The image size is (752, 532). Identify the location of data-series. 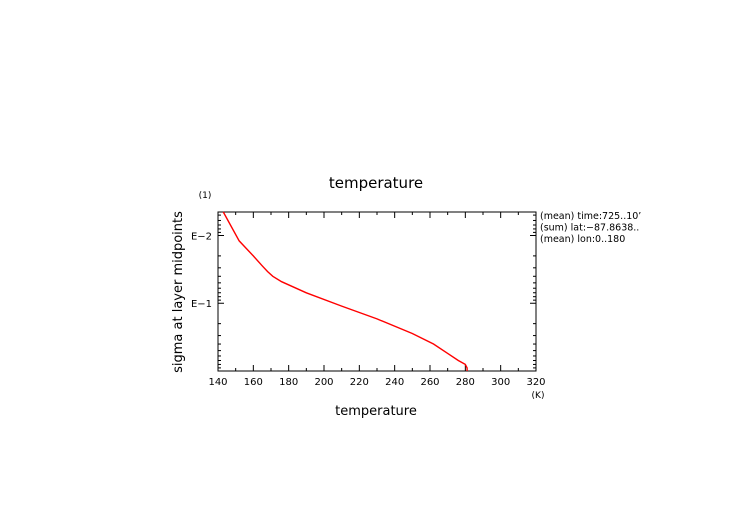
(345, 291).